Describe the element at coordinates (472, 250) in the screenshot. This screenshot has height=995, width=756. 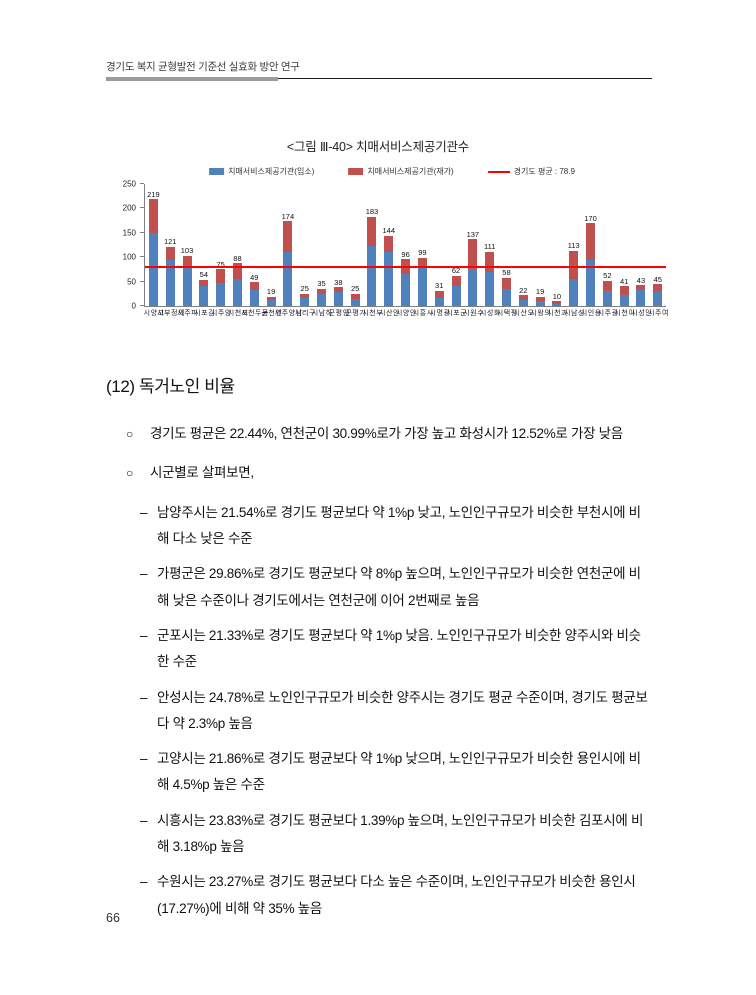
I see `bar-group: 137 수원시` at that location.